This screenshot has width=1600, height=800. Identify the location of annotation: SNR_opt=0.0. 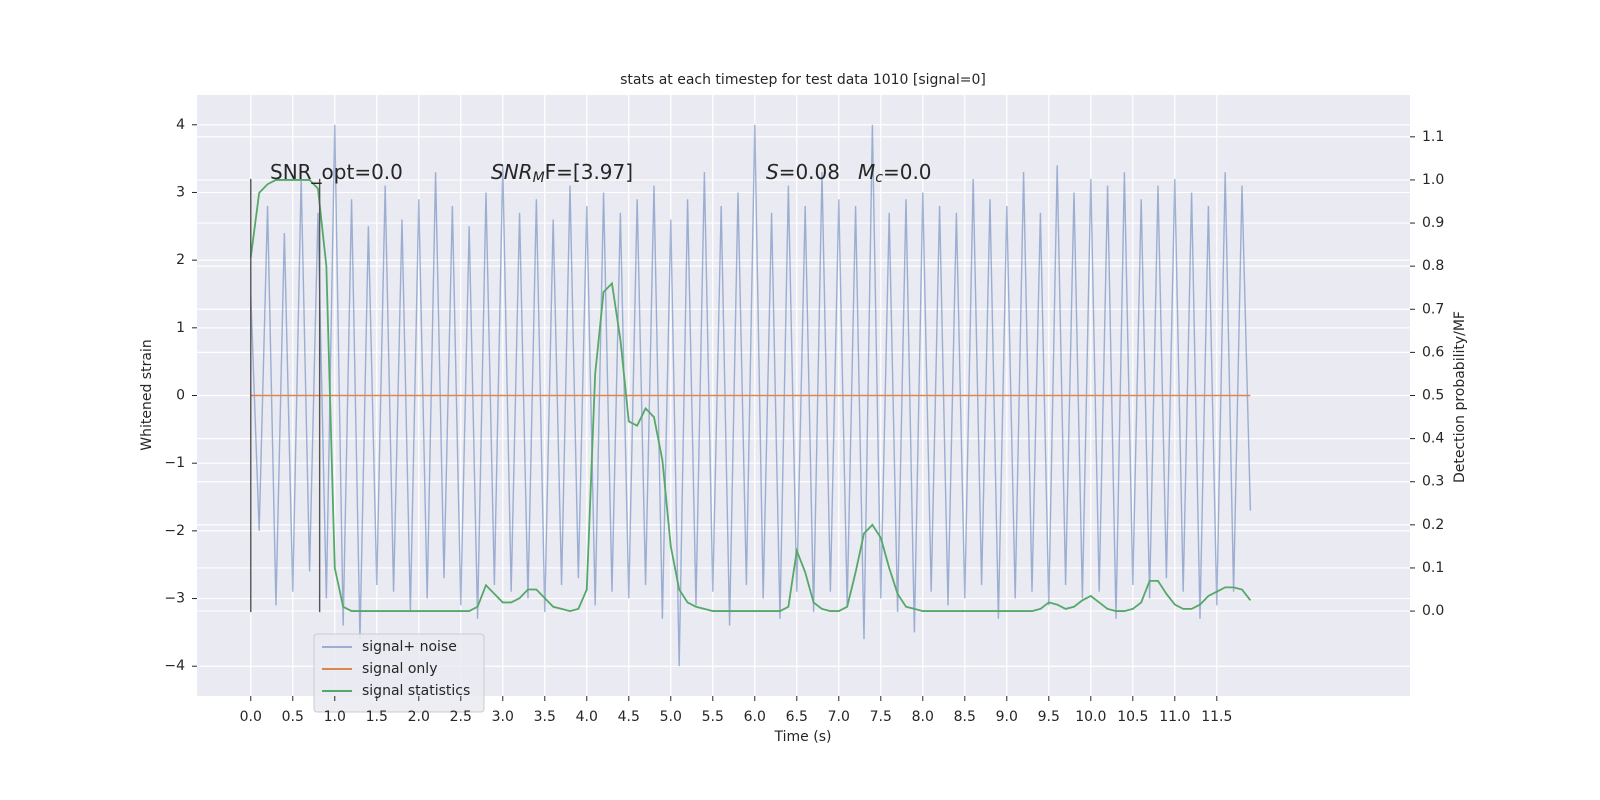
(336, 172).